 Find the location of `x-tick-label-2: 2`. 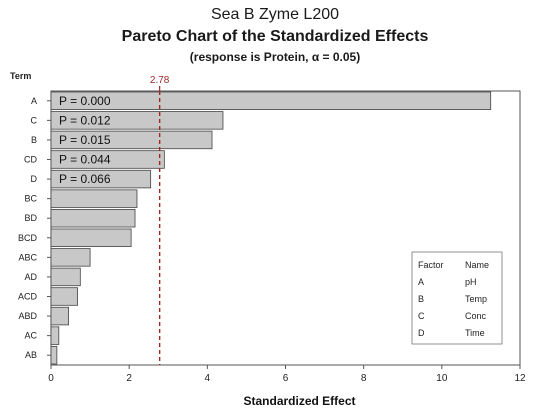

x-tick-label-2: 2 is located at coordinates (129, 378).